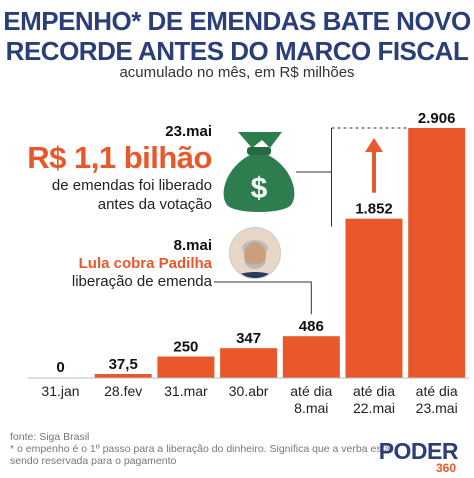  What do you see at coordinates (237, 51) in the screenshot?
I see `chart-title-line-2: RECORDE ANTES DO MARCO FISCAL` at bounding box center [237, 51].